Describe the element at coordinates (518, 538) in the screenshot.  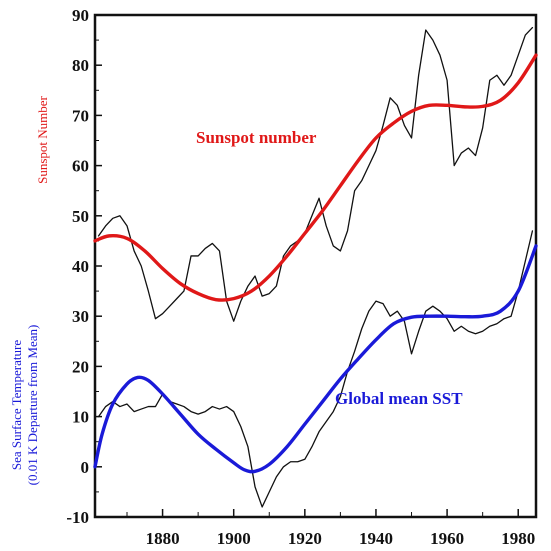
I see `x-tick-label: 1980` at that location.